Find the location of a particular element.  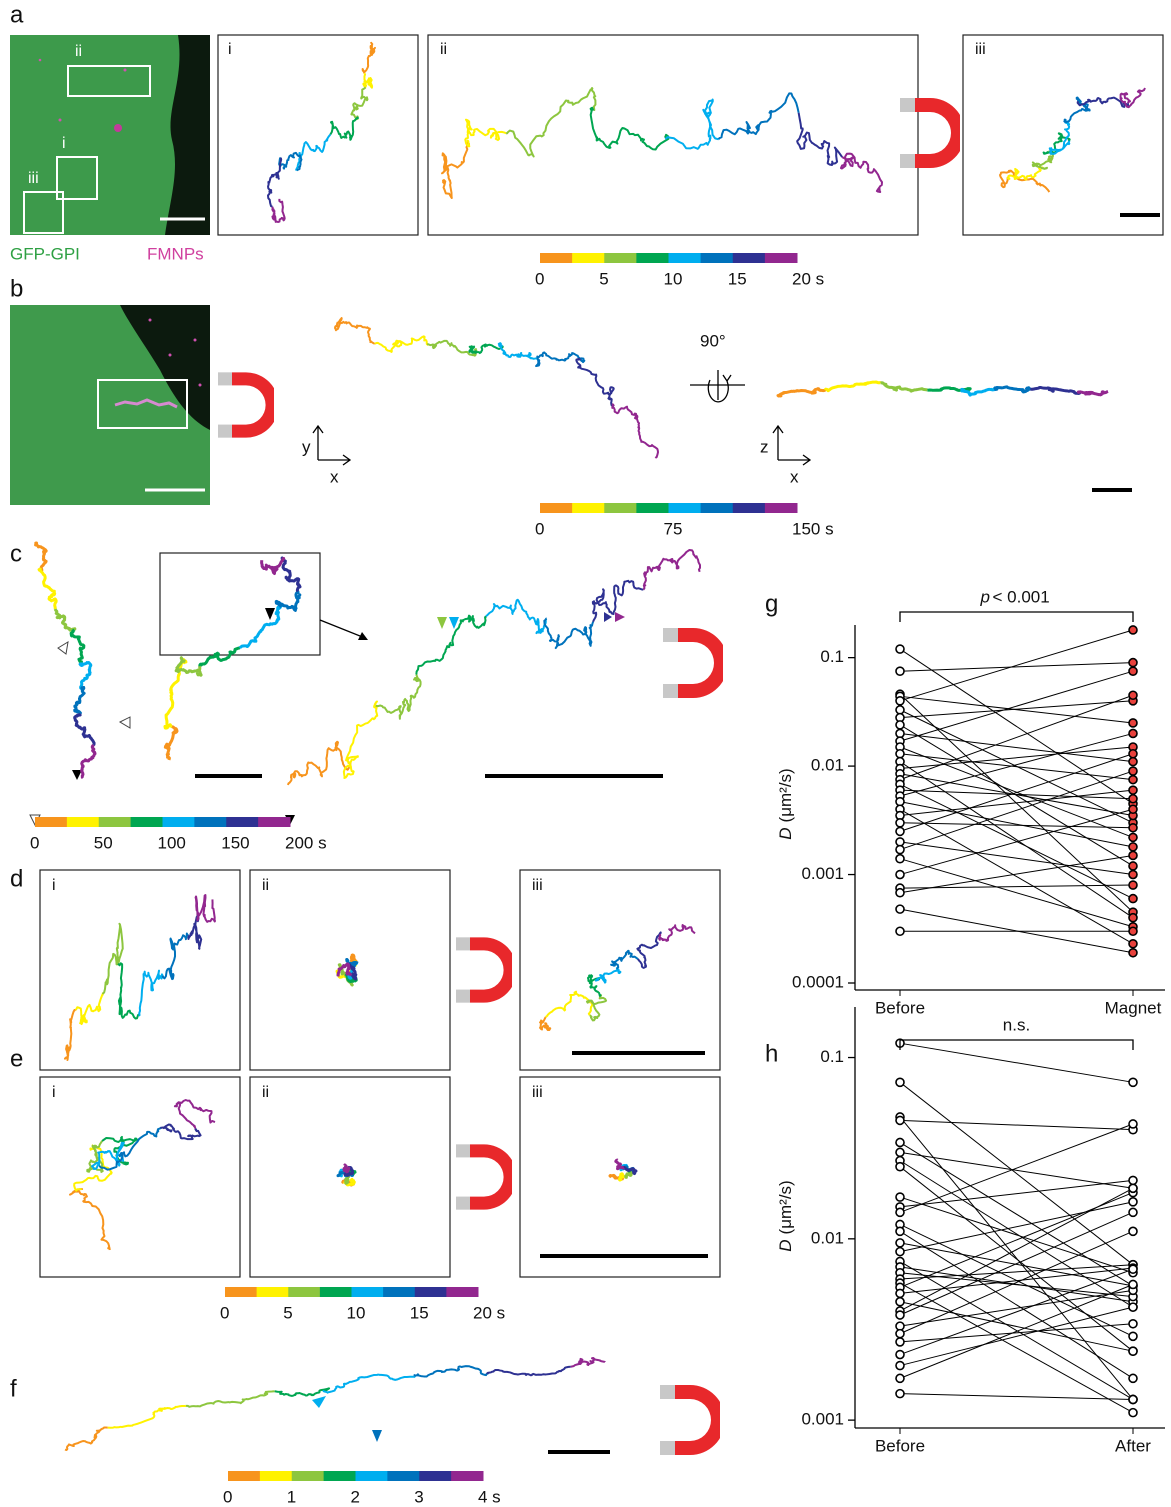

micrograph-a is located at coordinates (110, 135).